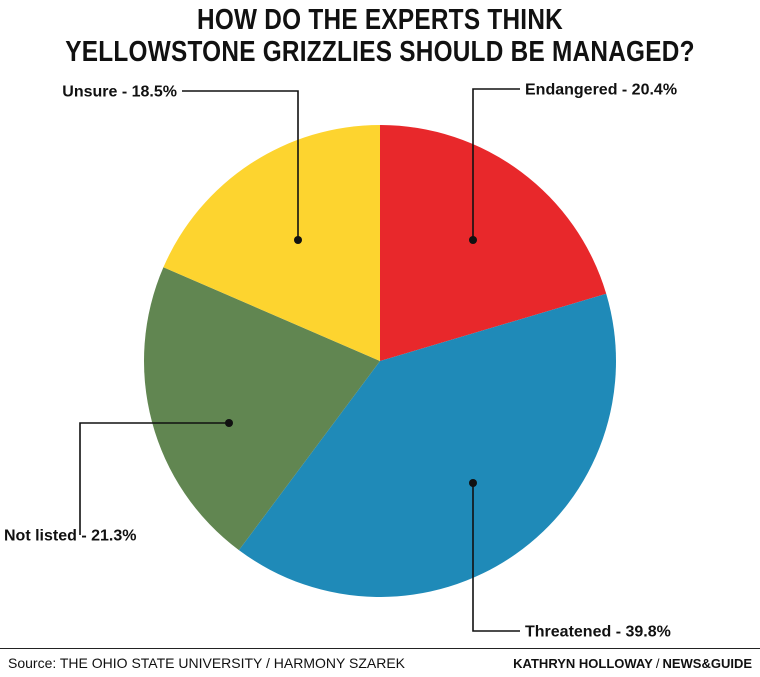 This screenshot has width=760, height=677. I want to click on leader-line-not-listed, so click(154, 478).